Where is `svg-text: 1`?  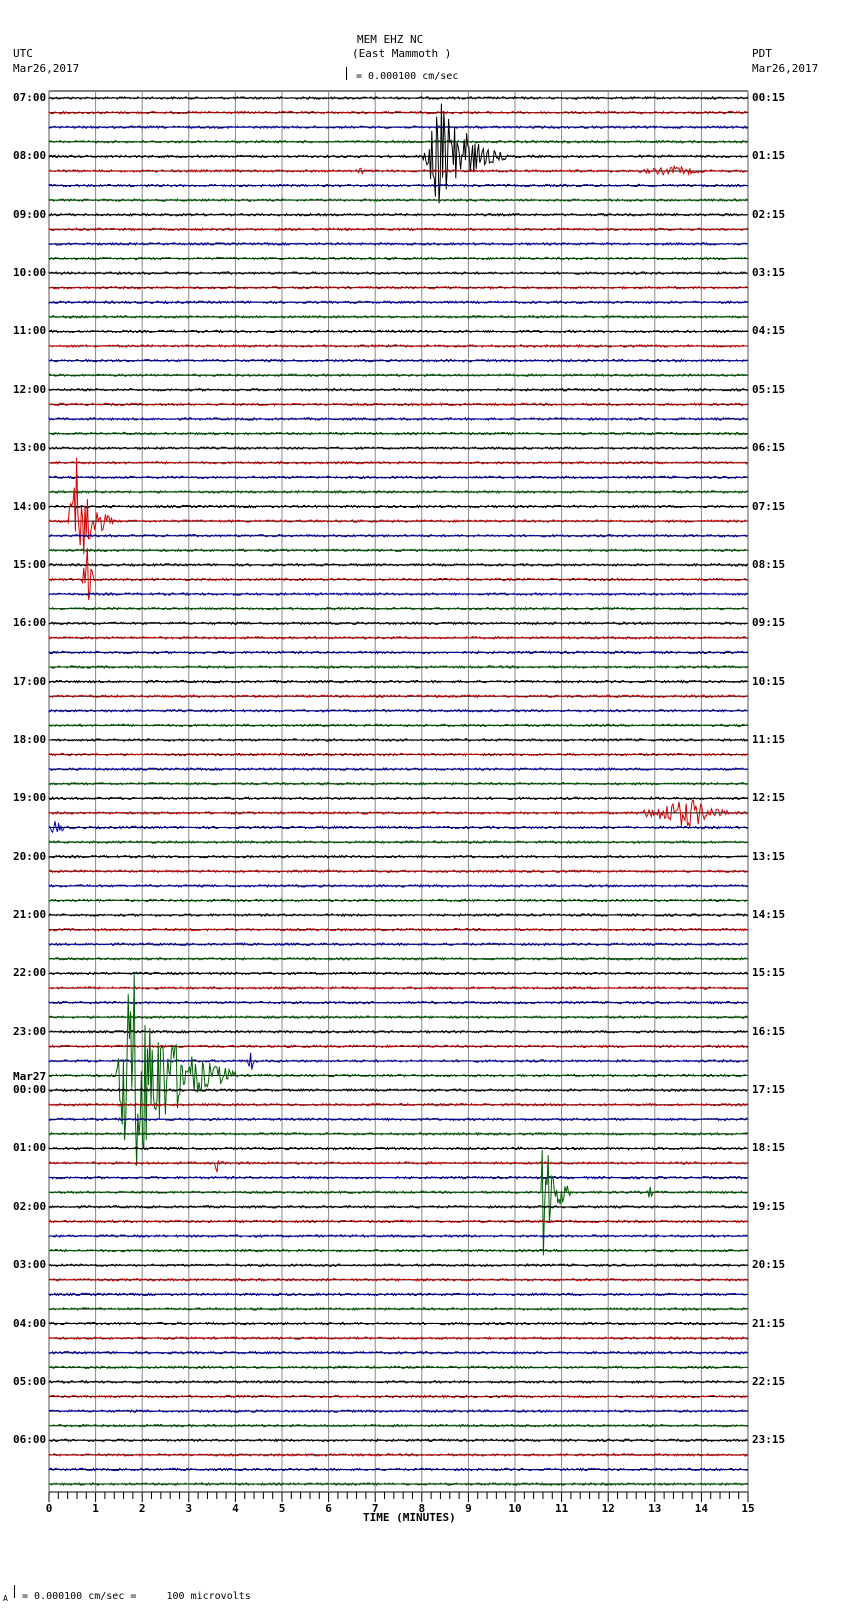 svg-text: 1 is located at coordinates (95, 1508).